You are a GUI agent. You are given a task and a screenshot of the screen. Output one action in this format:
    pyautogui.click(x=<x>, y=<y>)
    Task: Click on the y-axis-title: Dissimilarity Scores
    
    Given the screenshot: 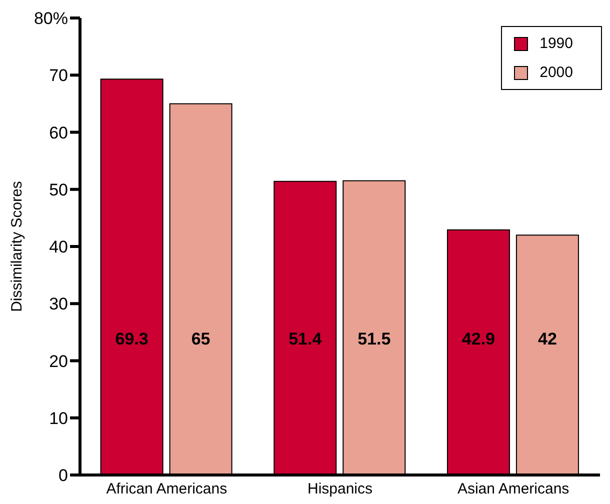 What is the action you would take?
    pyautogui.click(x=17, y=246)
    